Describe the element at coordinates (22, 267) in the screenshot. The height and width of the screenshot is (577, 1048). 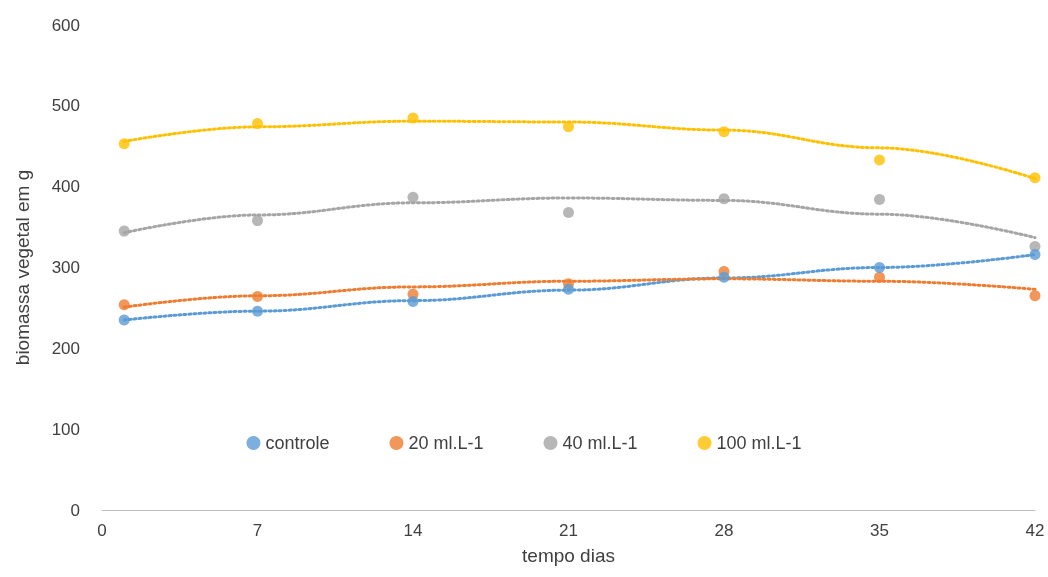
I see `y-axis-title: biomassa vegetal em g` at that location.